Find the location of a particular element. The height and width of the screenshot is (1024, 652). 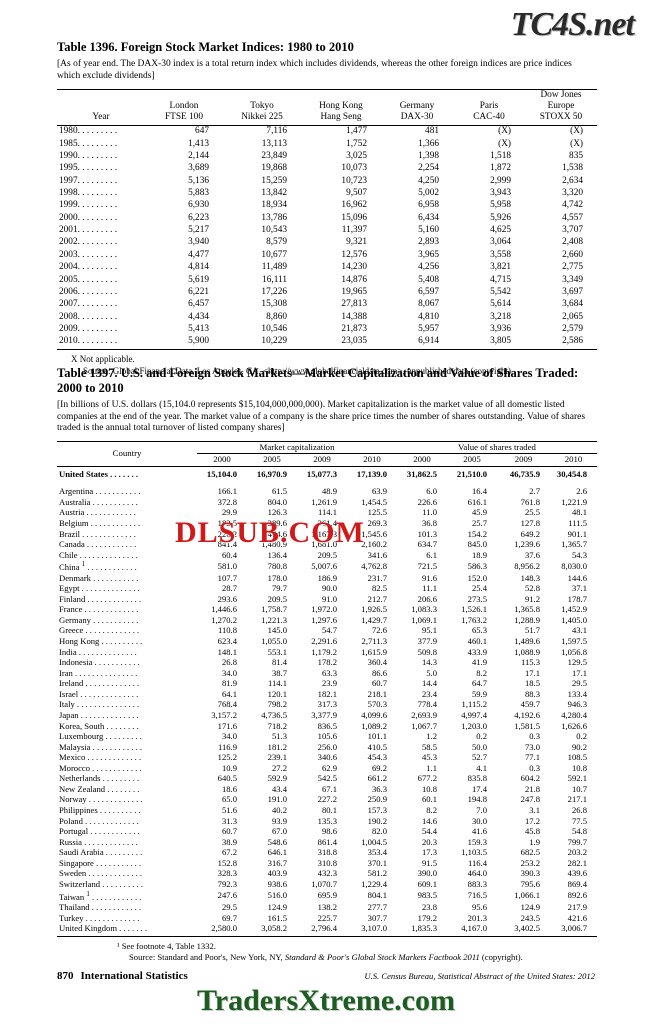

cell-value: 145.0 is located at coordinates (277, 630).